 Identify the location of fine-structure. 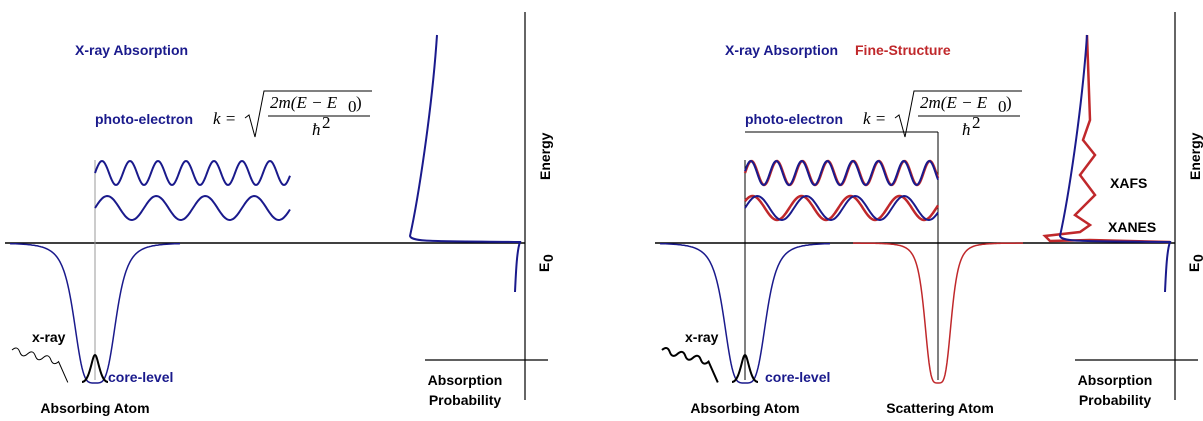
(1106, 139).